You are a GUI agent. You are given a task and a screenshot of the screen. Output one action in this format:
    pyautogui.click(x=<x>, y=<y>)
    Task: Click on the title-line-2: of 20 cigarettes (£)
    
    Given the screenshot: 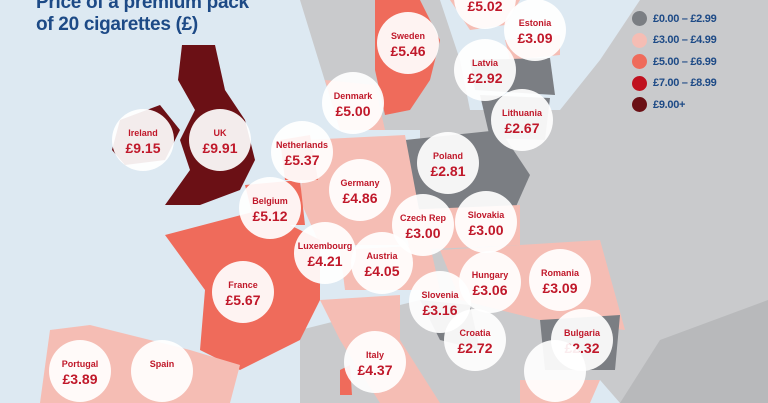 What is the action you would take?
    pyautogui.click(x=117, y=24)
    